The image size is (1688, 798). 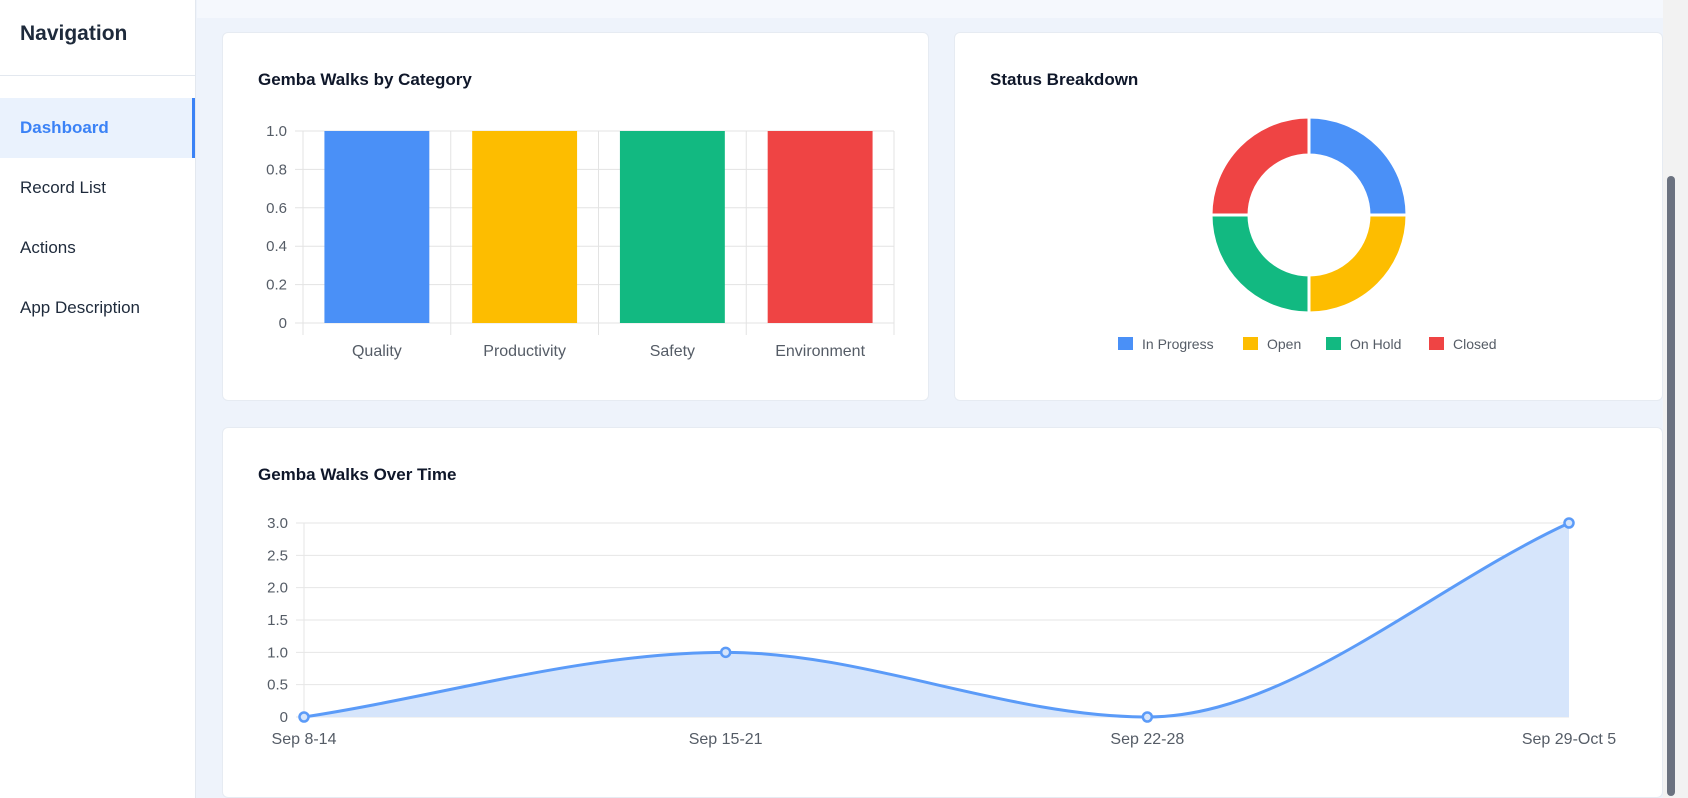 What do you see at coordinates (304, 739) in the screenshot?
I see `x-tick-label: Sep 8-14` at bounding box center [304, 739].